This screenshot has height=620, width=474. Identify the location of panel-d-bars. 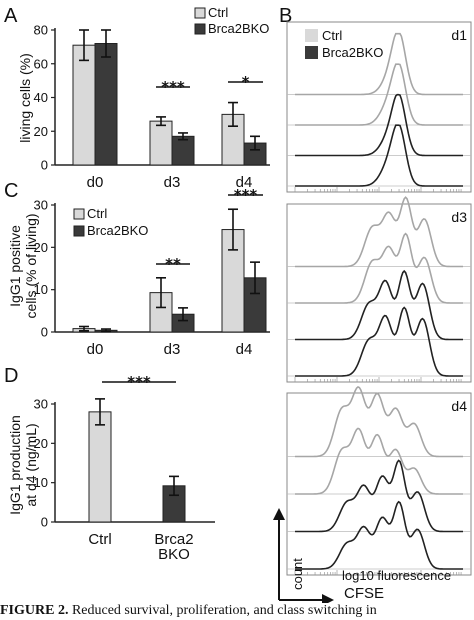
(137, 460).